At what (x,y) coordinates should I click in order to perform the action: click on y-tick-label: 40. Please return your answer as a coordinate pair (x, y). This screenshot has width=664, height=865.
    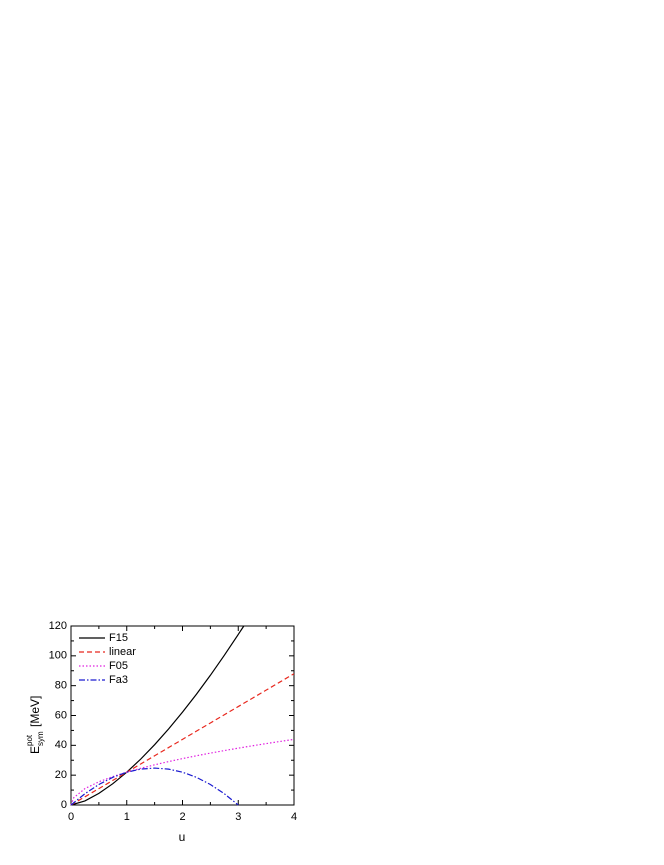
    Looking at the image, I should click on (61, 745).